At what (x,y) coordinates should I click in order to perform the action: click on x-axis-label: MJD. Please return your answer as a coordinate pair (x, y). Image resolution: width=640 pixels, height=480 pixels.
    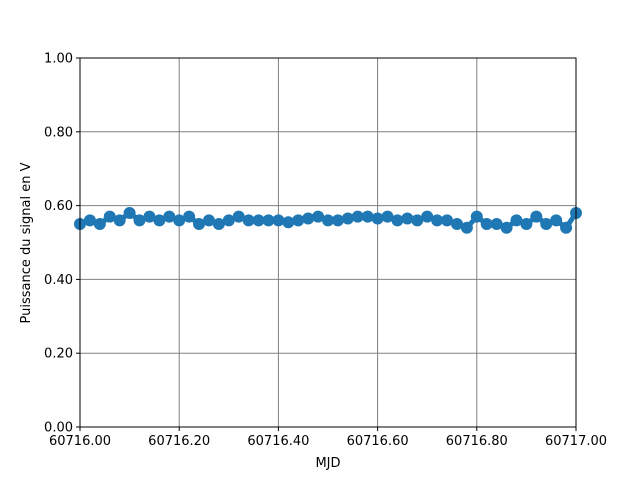
    Looking at the image, I should click on (327, 463).